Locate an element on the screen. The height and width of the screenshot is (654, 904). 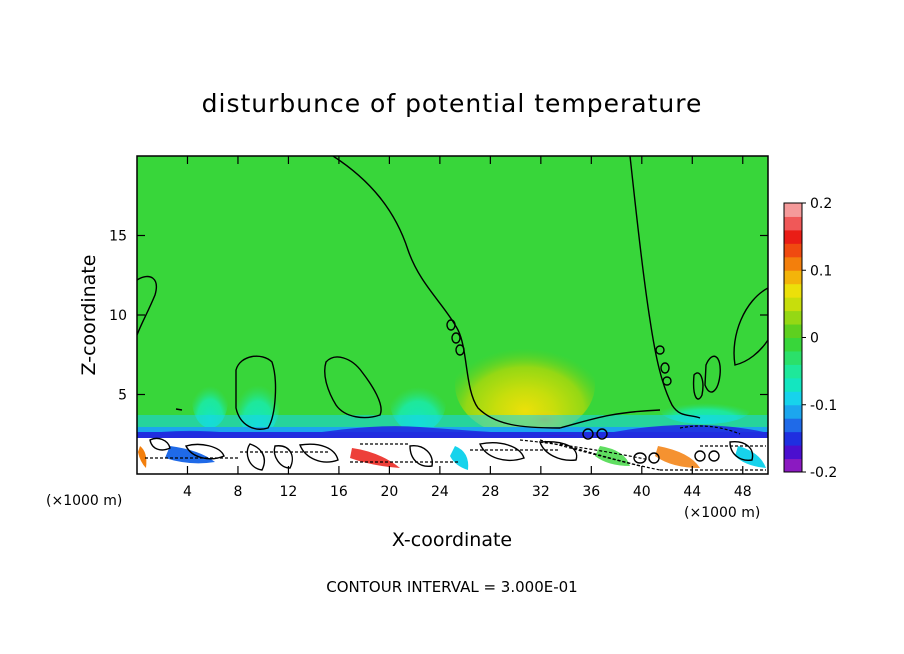
colorbar: 0.2 0.1 0 -0.1 -0.2 is located at coordinates (810, 338).